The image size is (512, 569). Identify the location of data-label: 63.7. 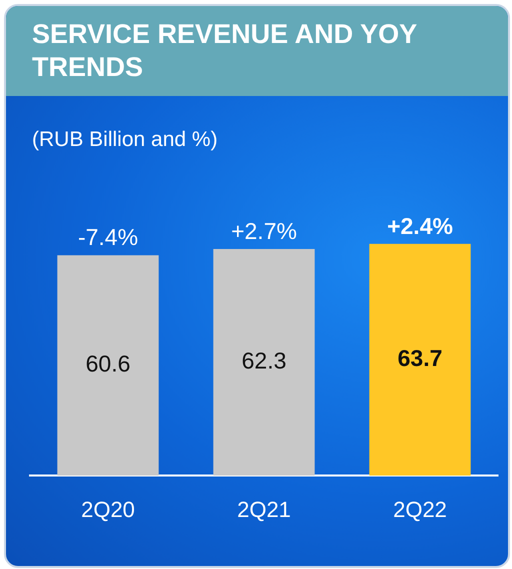
(420, 358).